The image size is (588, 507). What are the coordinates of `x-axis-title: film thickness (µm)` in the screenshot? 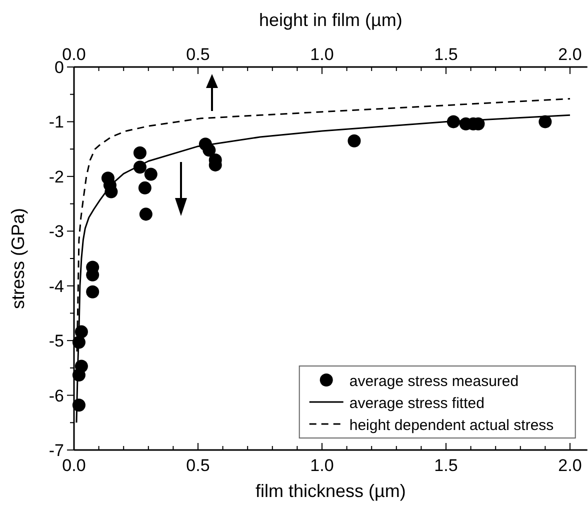 It's located at (330, 491).